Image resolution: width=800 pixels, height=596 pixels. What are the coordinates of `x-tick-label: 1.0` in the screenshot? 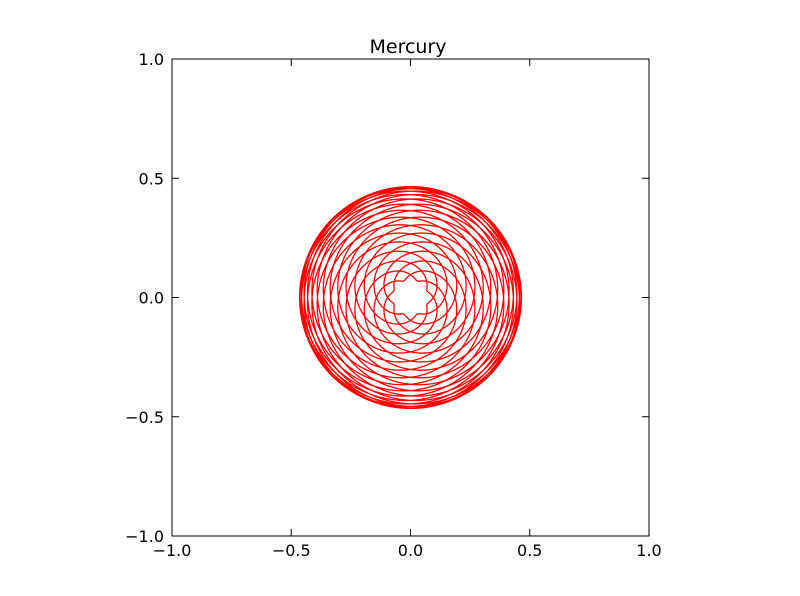 It's located at (648, 550).